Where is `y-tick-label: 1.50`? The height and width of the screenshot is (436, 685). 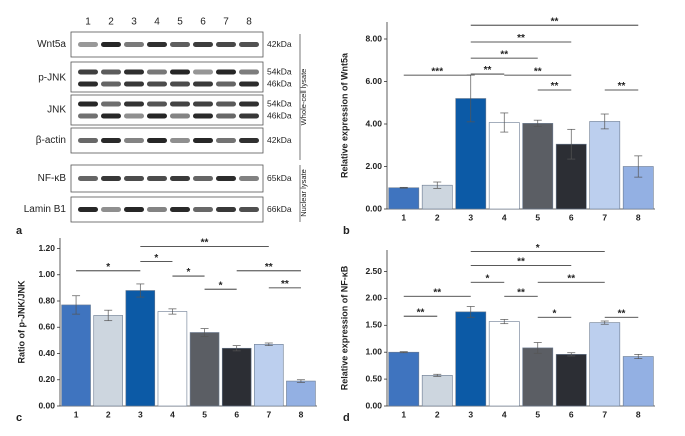
y-tick-label: 1.50 is located at coordinates (373, 325).